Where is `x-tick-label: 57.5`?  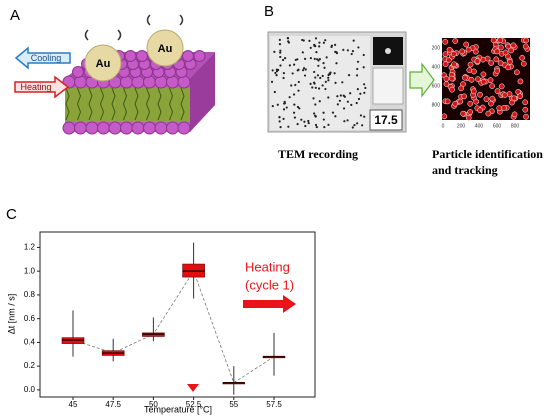 x-tick-label: 57.5 is located at coordinates (274, 404).